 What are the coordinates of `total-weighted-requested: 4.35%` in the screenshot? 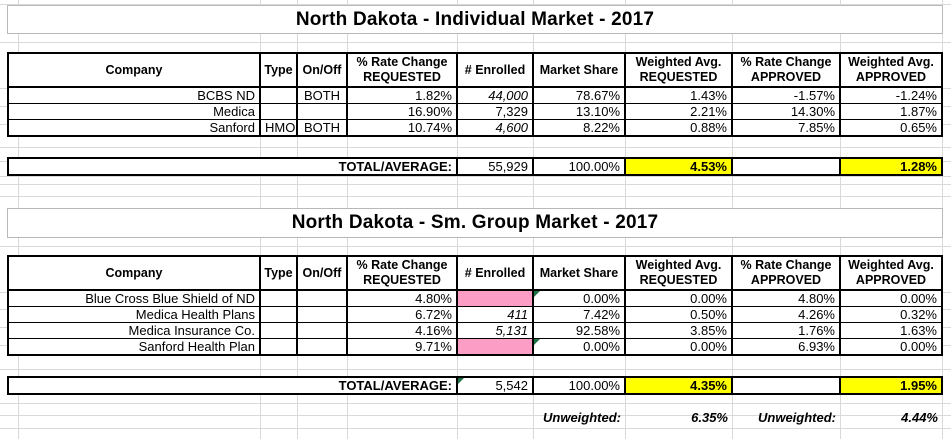 It's located at (678, 385).